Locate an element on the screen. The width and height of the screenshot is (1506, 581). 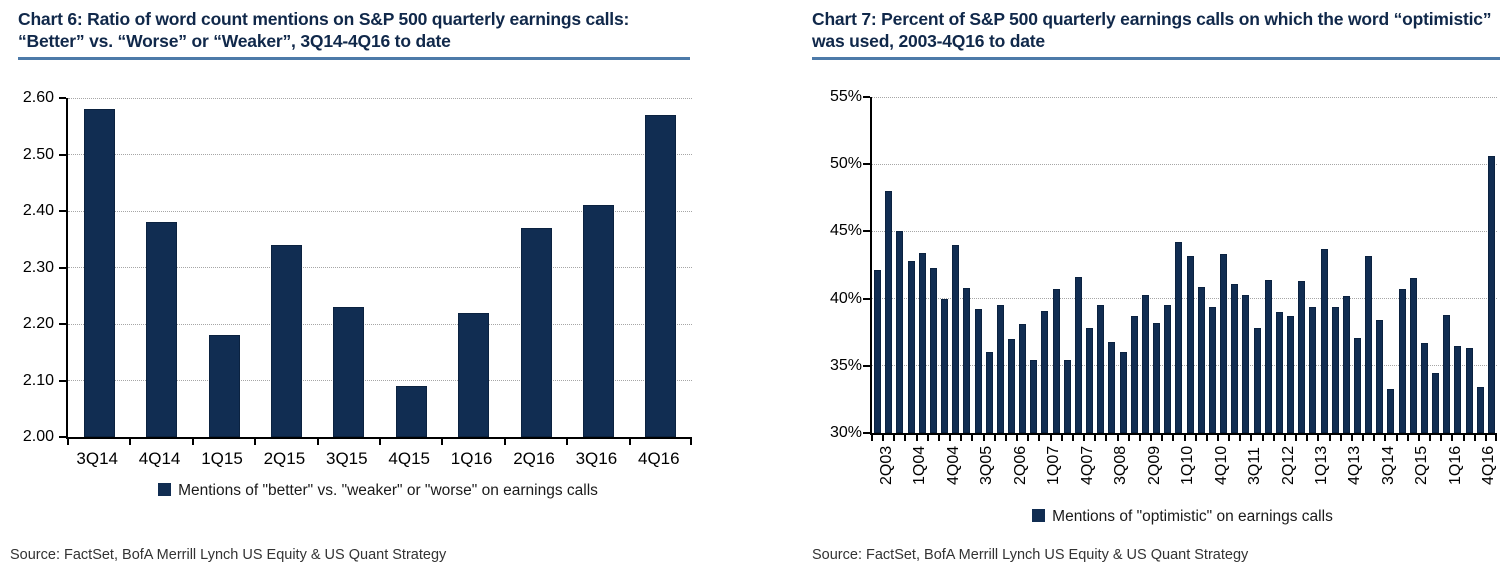
y-tick-label: 2.50 is located at coordinates (38, 154).